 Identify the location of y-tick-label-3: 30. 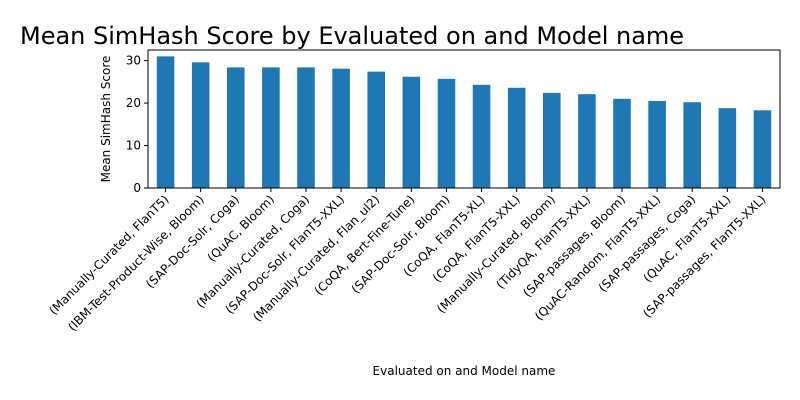
(133, 61).